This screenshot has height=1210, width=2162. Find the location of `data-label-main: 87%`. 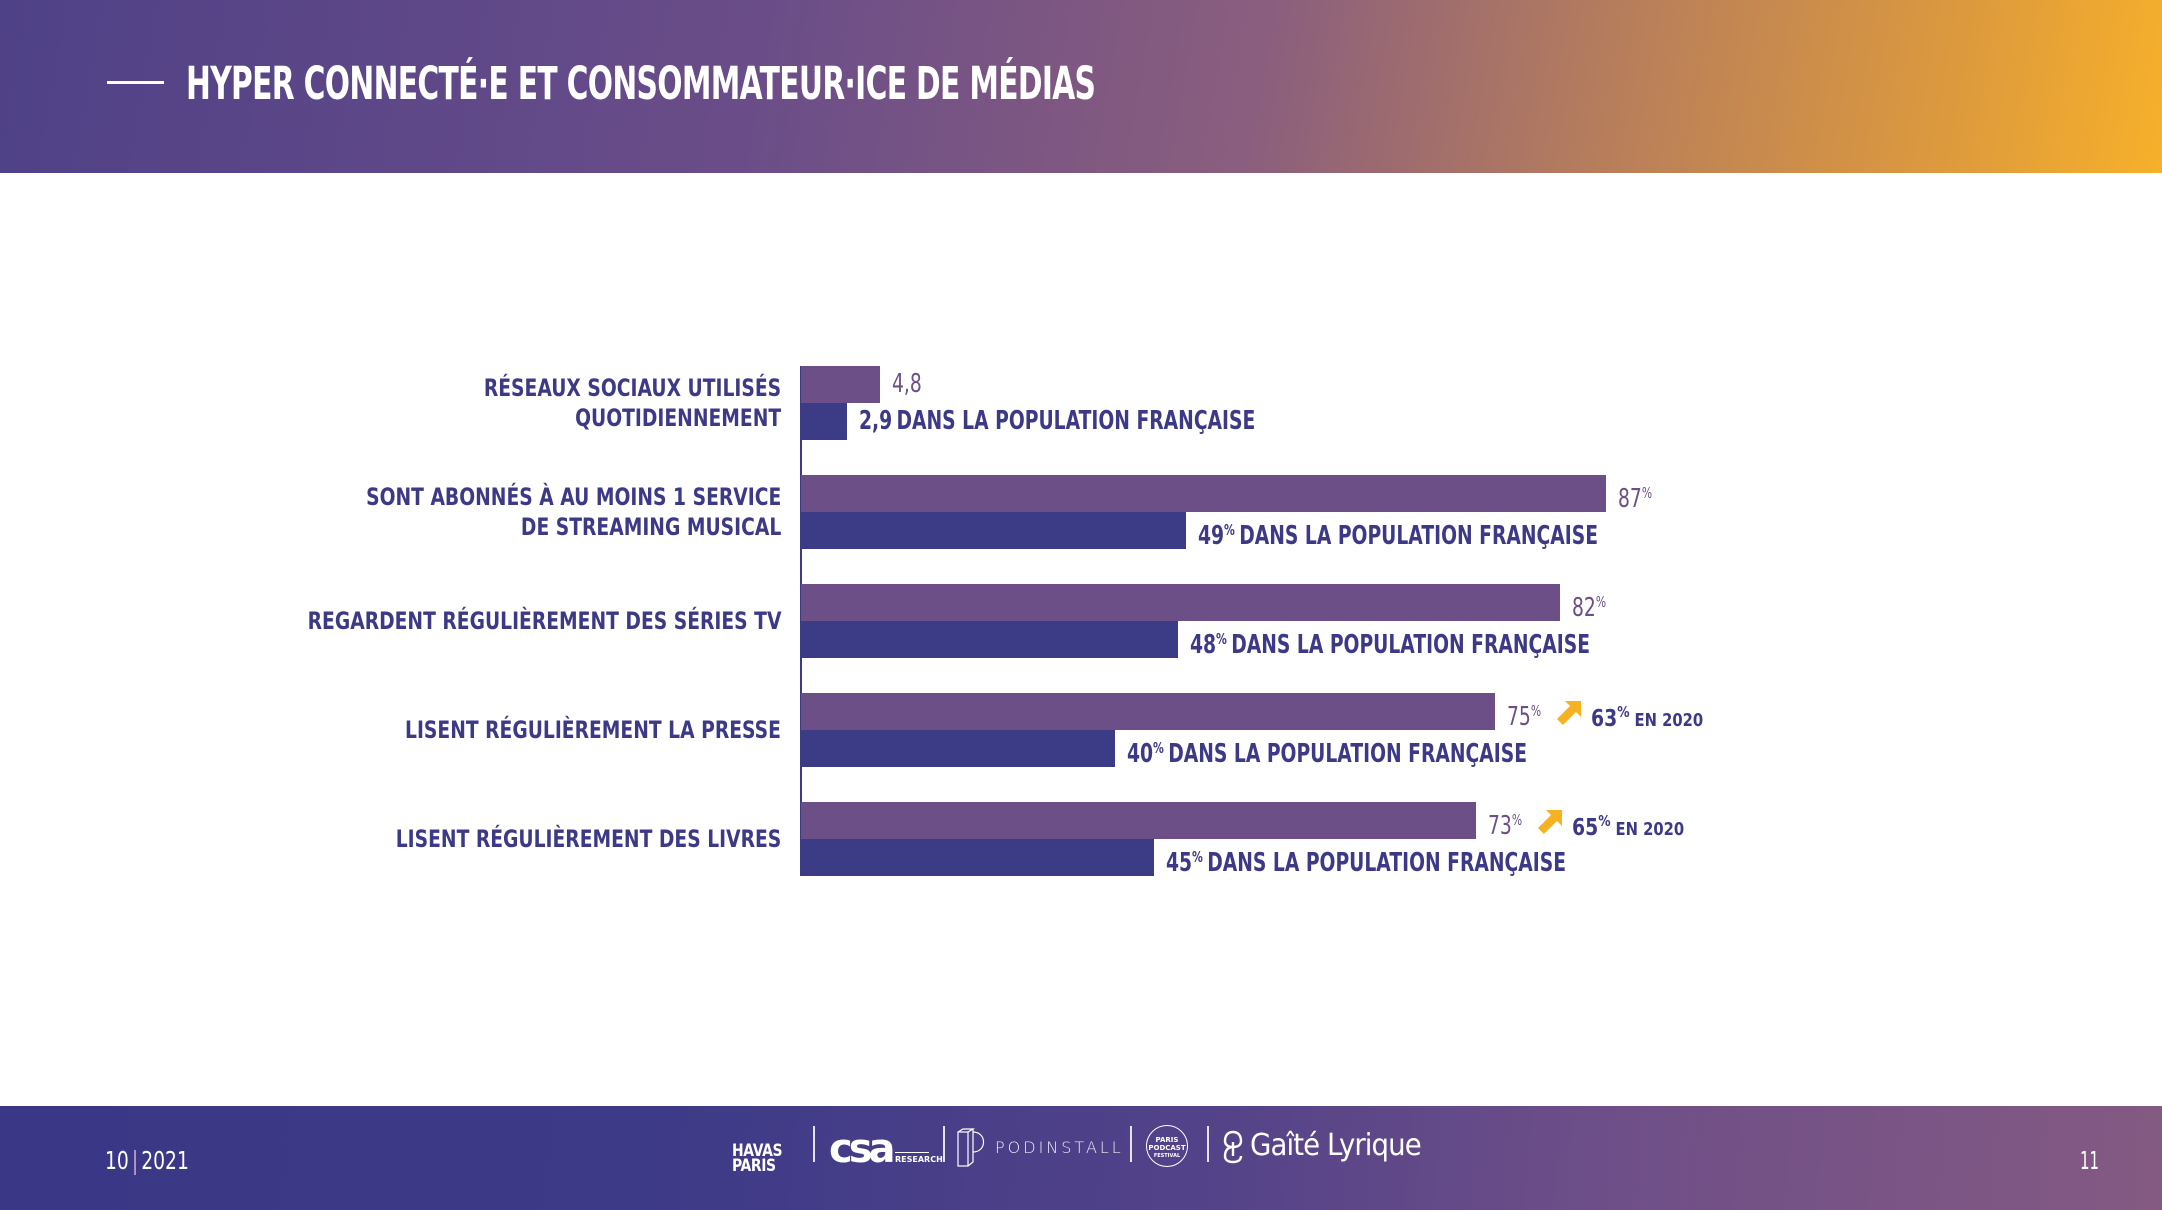

data-label-main: 87% is located at coordinates (1635, 496).